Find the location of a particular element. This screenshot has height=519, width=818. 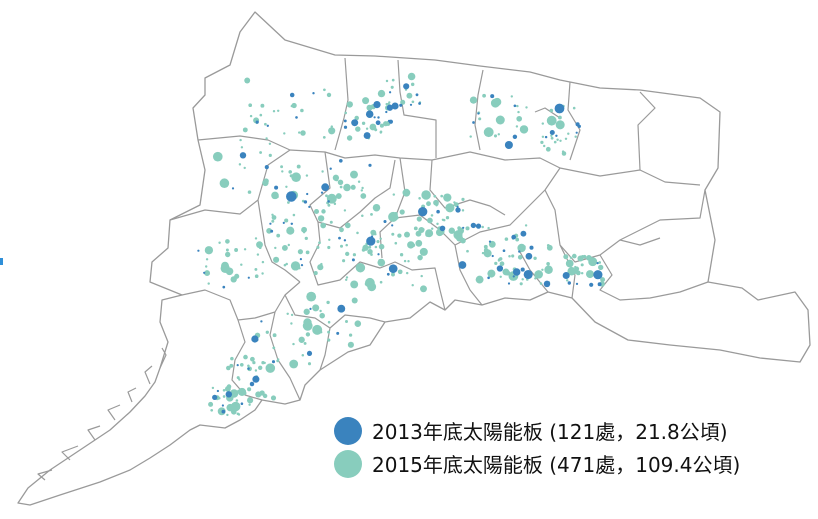

boundary-south is located at coordinates (283, 341).